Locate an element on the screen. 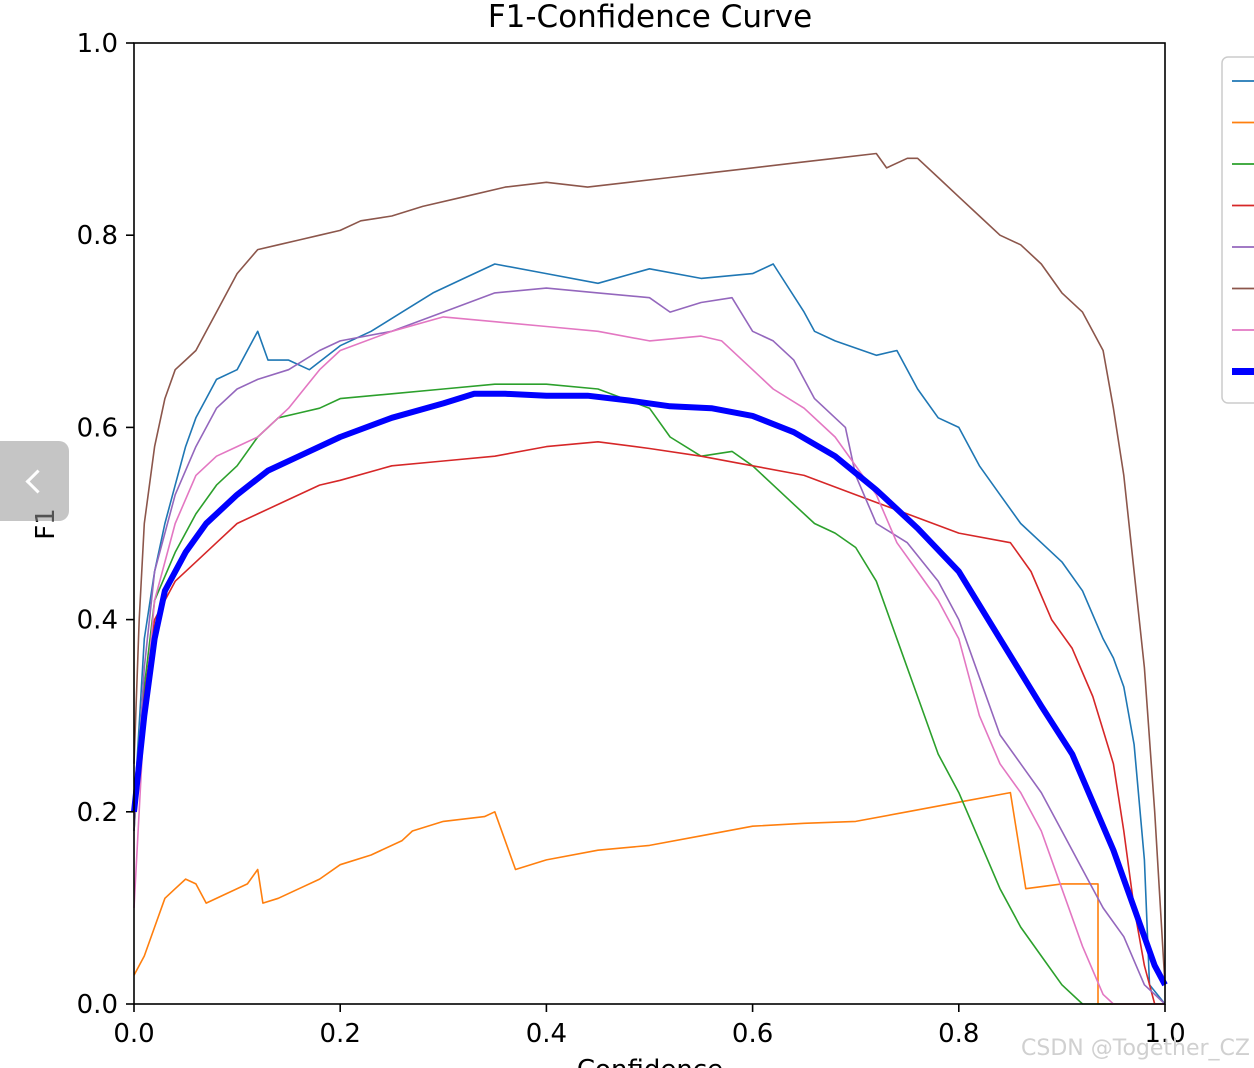 This screenshot has height=1068, width=1254. x-axis-label: Confidence is located at coordinates (650, 1061).